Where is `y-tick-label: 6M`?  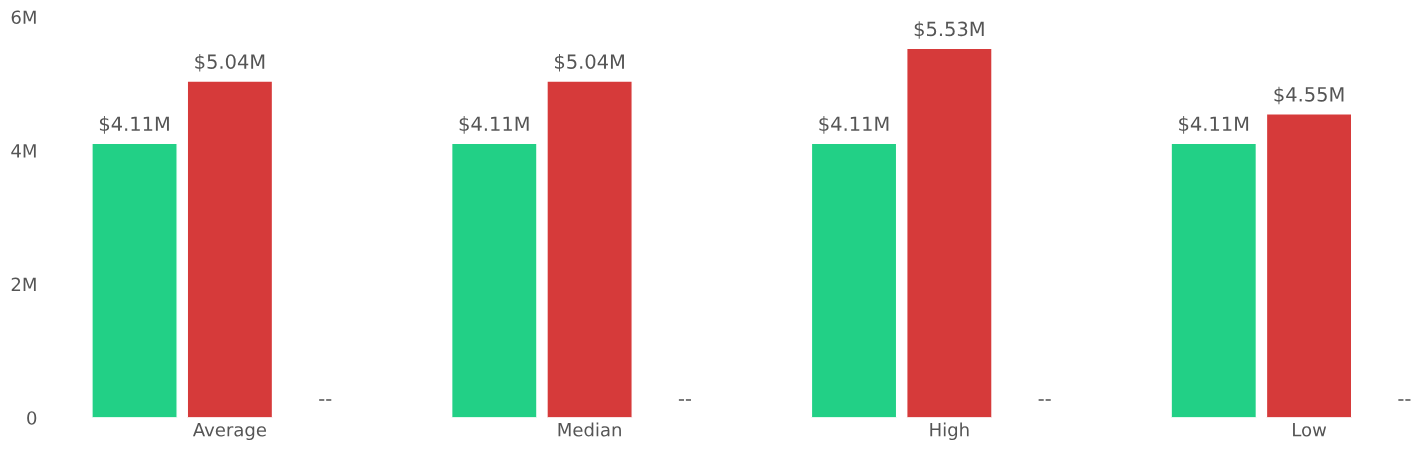
y-tick-label: 6M is located at coordinates (23, 17).